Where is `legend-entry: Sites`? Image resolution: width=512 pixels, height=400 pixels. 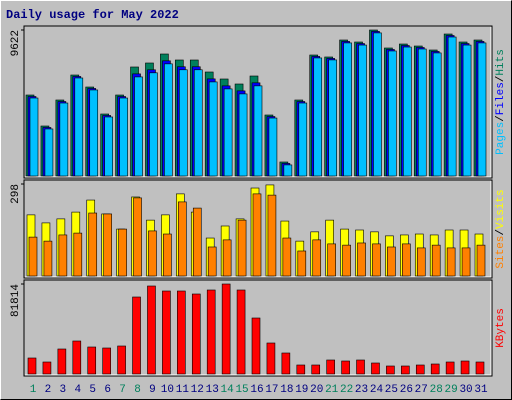
legend-entry: Sites is located at coordinates (501, 252).